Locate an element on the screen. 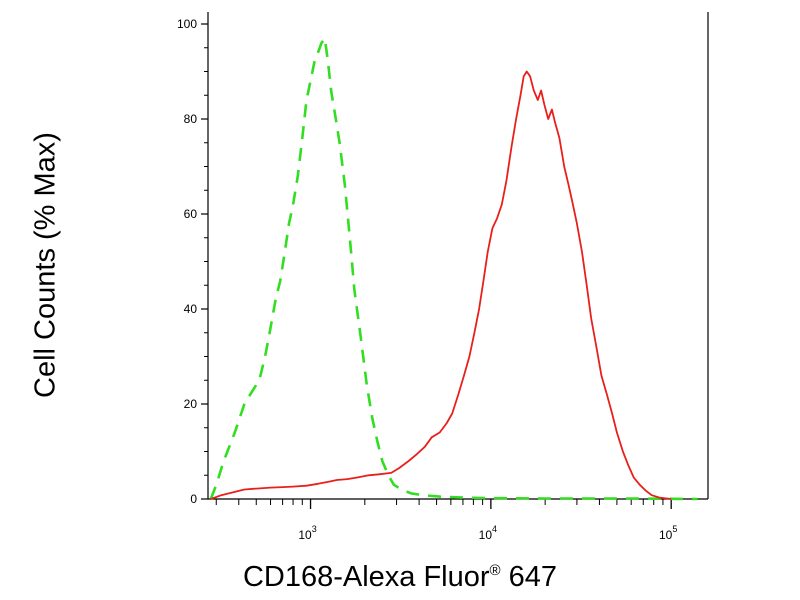 Image resolution: width=800 pixels, height=600 pixels. y-tick-label: 0 is located at coordinates (193, 499).